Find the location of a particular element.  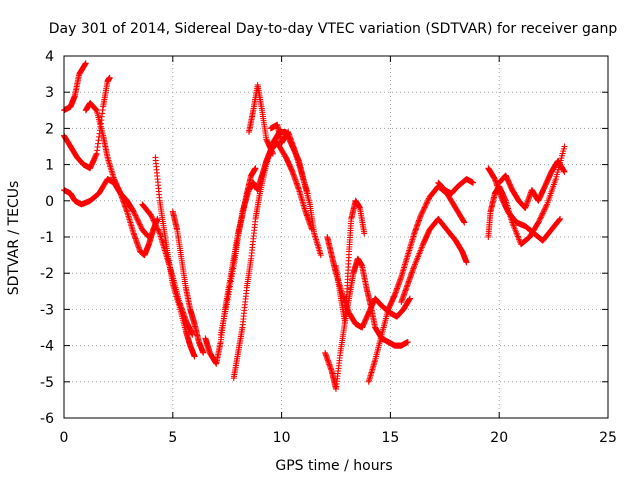

series-track-s is located at coordinates (526, 195).